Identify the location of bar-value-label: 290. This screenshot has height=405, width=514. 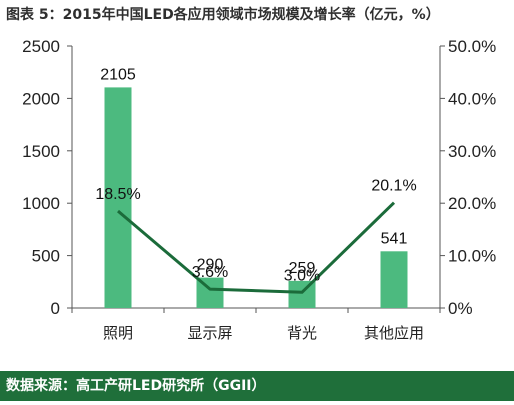
(210, 265).